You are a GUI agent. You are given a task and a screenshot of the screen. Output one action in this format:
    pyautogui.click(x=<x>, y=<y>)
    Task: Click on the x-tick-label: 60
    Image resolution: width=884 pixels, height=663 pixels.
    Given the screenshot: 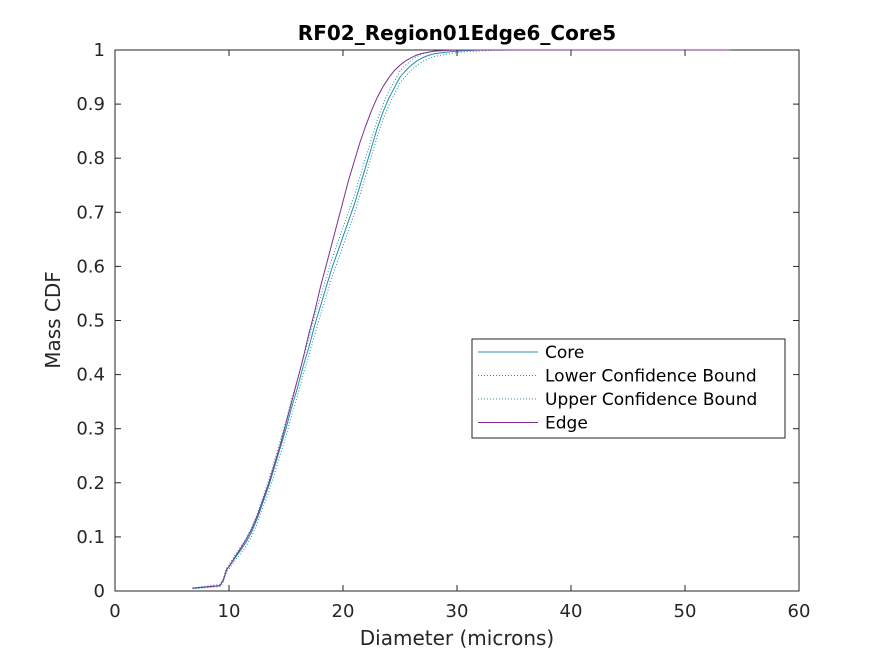 What is the action you would take?
    pyautogui.click(x=799, y=611)
    